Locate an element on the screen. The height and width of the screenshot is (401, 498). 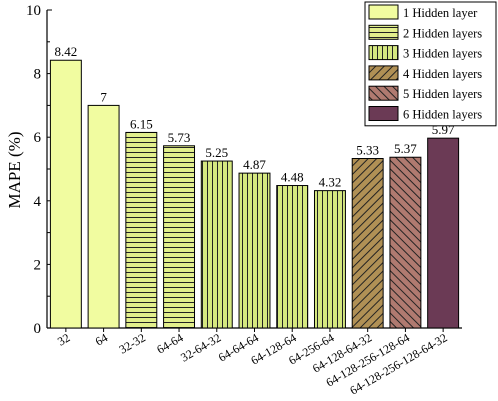
y-tick-label: 6 is located at coordinates (38, 138).